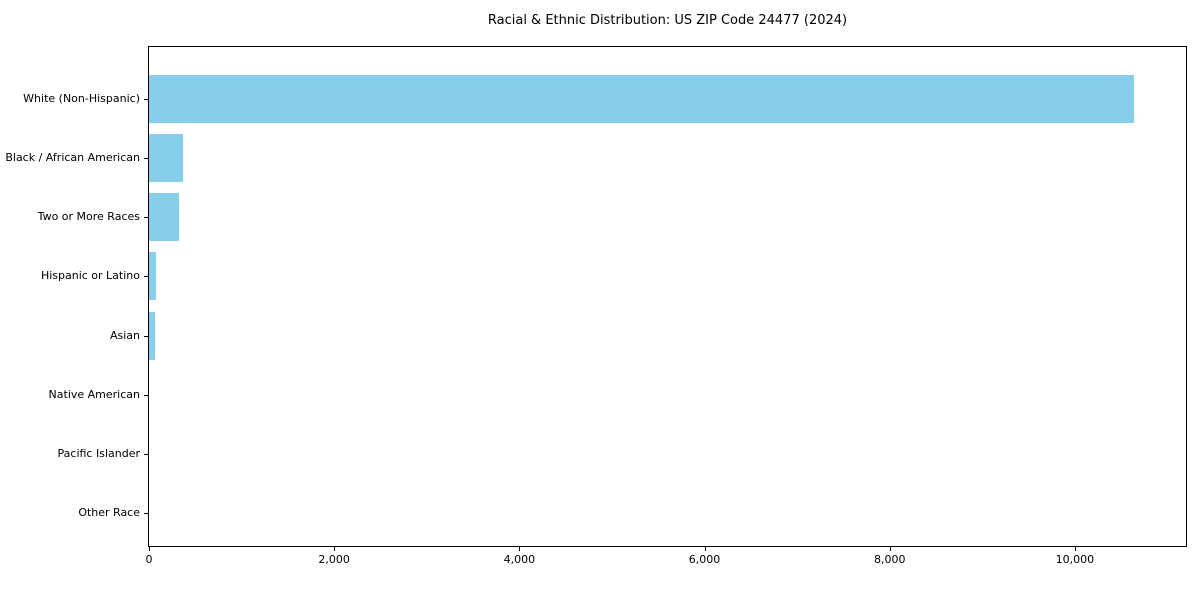 The width and height of the screenshot is (1200, 600). Describe the element at coordinates (889, 559) in the screenshot. I see `x-tick-label: 8,000` at that location.